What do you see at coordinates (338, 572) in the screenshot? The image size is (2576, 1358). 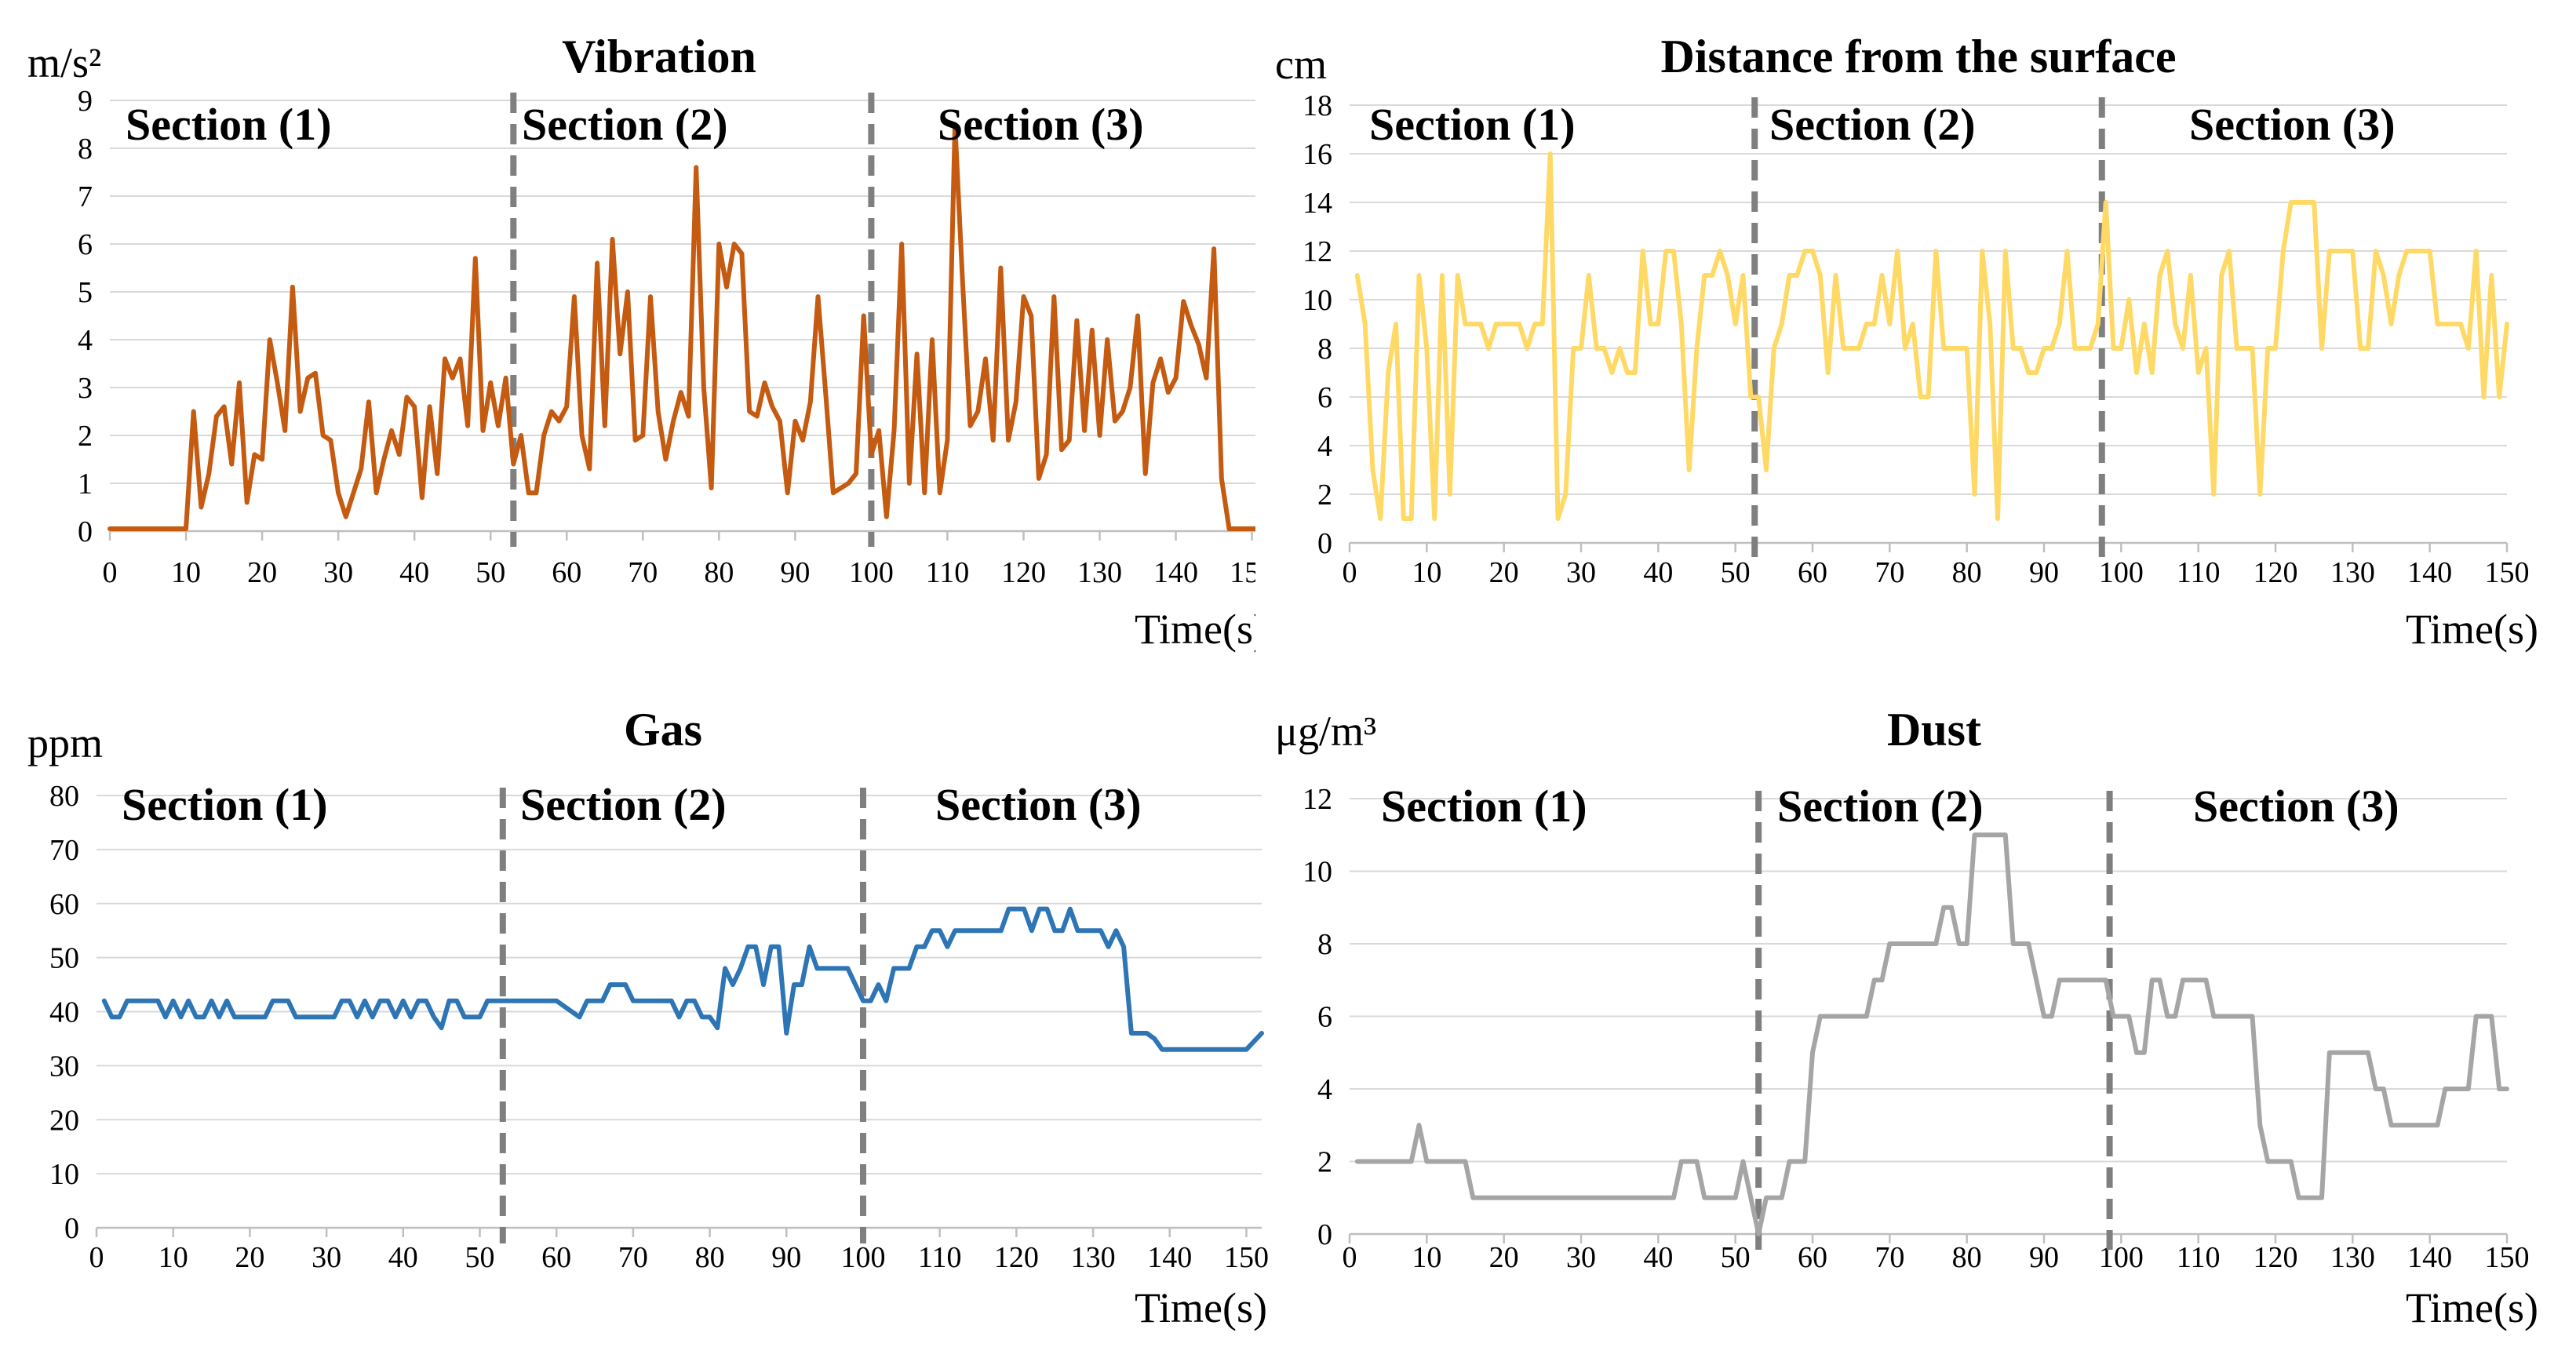 I see `vibration-x-tick-label: 30` at bounding box center [338, 572].